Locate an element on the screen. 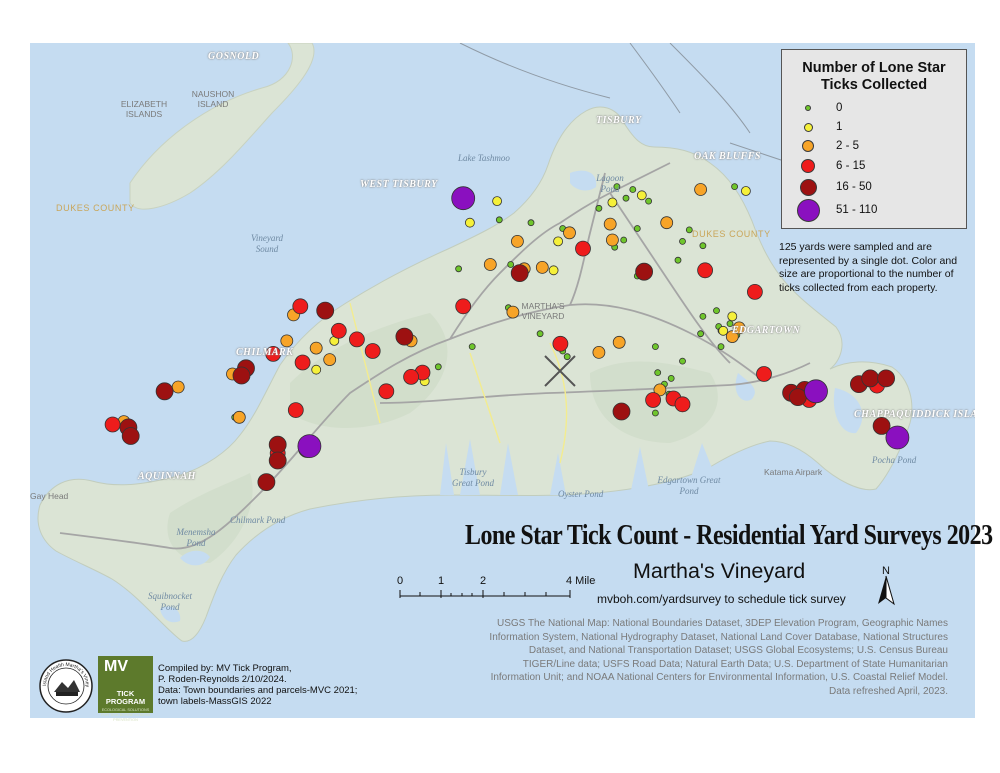  label-dukes-county-west: DUKES COUNTY is located at coordinates (95, 208).